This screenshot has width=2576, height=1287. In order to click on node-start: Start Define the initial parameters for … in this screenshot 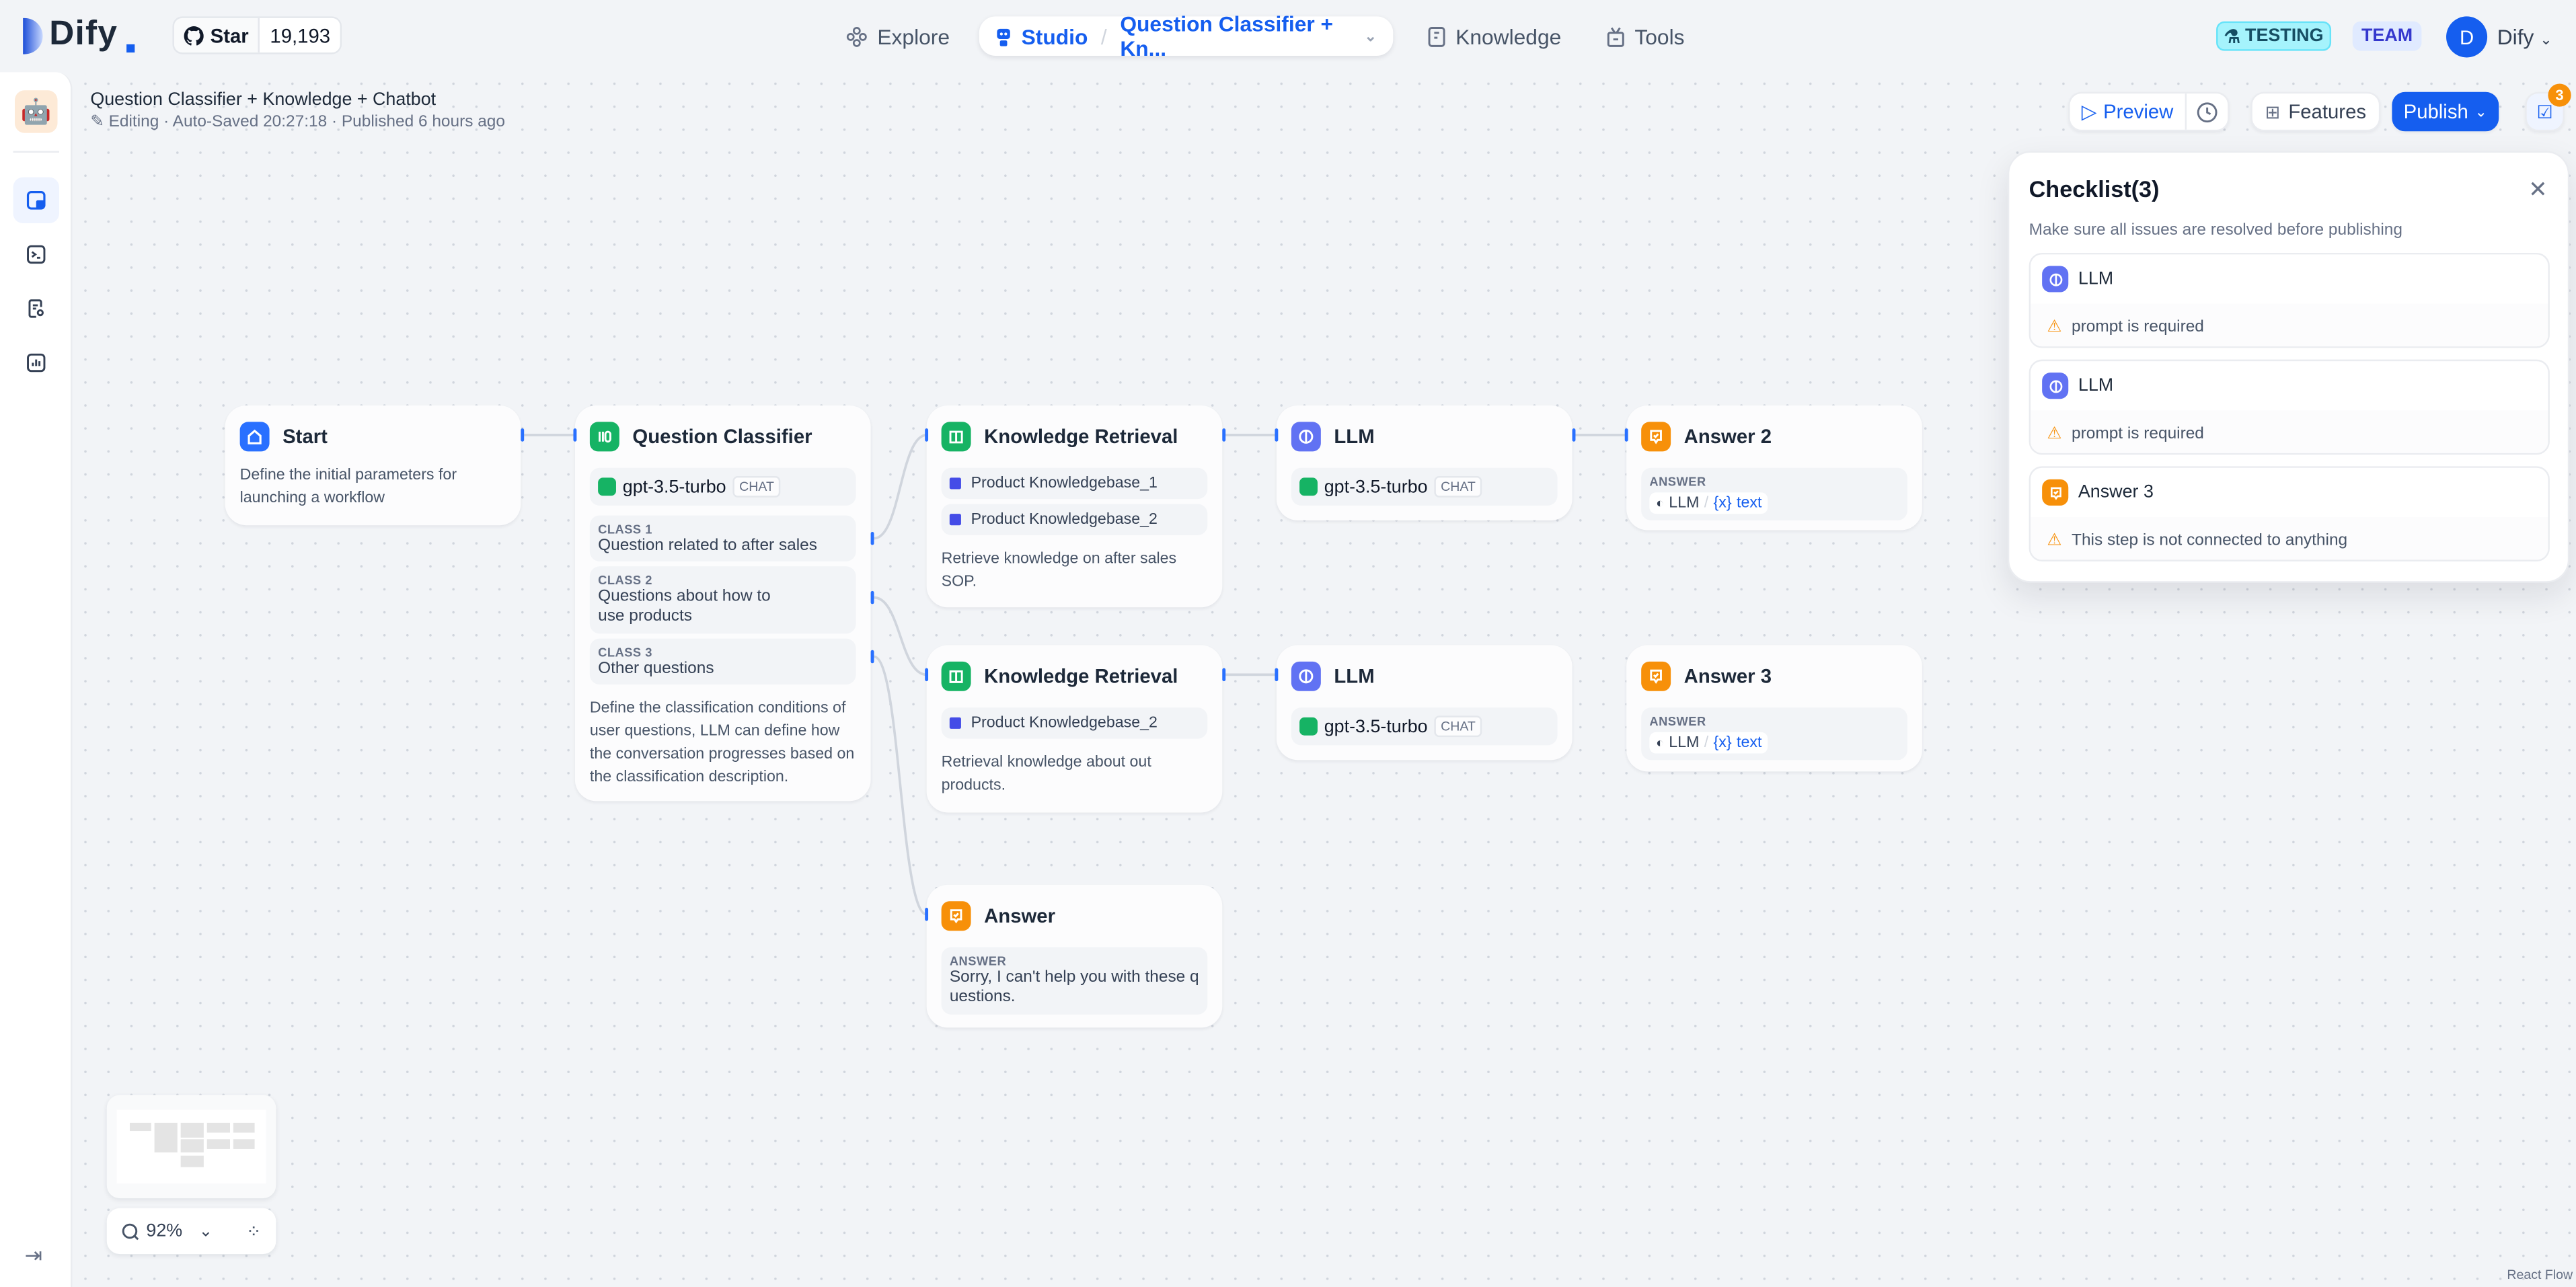, I will do `click(373, 465)`.